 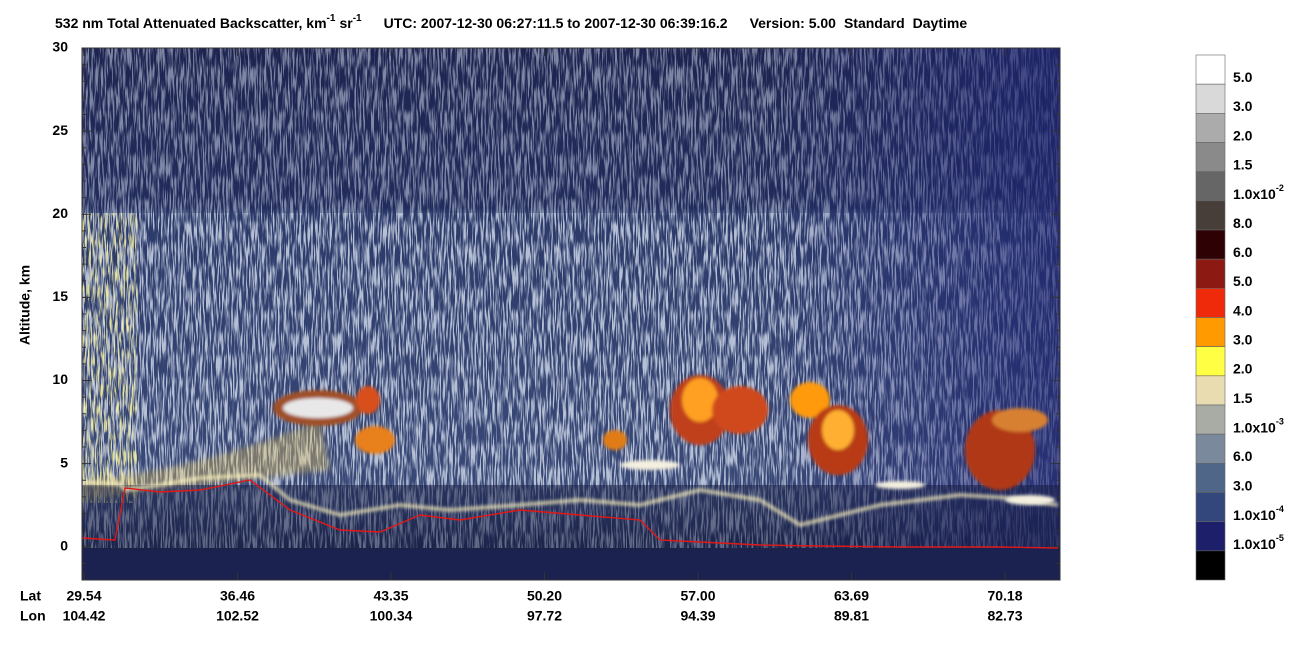 What do you see at coordinates (60, 379) in the screenshot?
I see `y-tick-label: 10` at bounding box center [60, 379].